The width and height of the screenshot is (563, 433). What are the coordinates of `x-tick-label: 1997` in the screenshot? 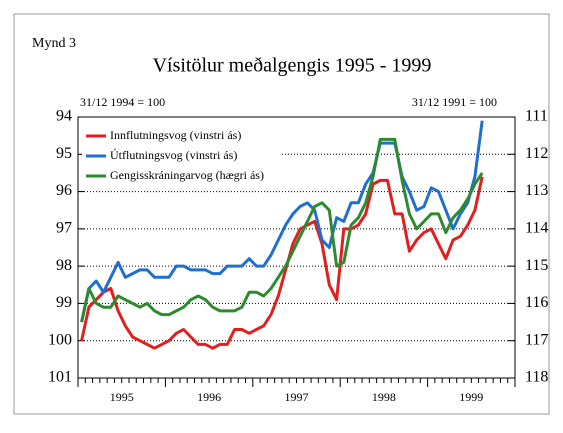 It's located at (297, 397).